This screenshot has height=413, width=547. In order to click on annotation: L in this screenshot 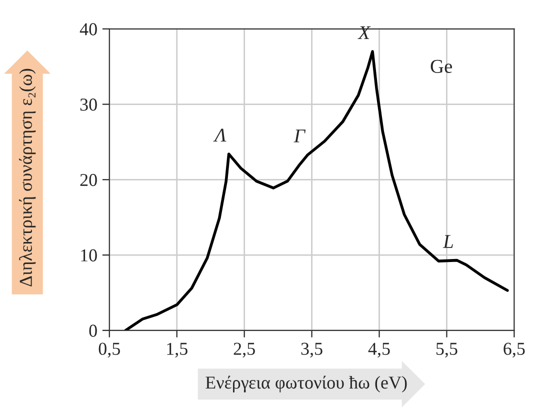, I will do `click(447, 241)`.